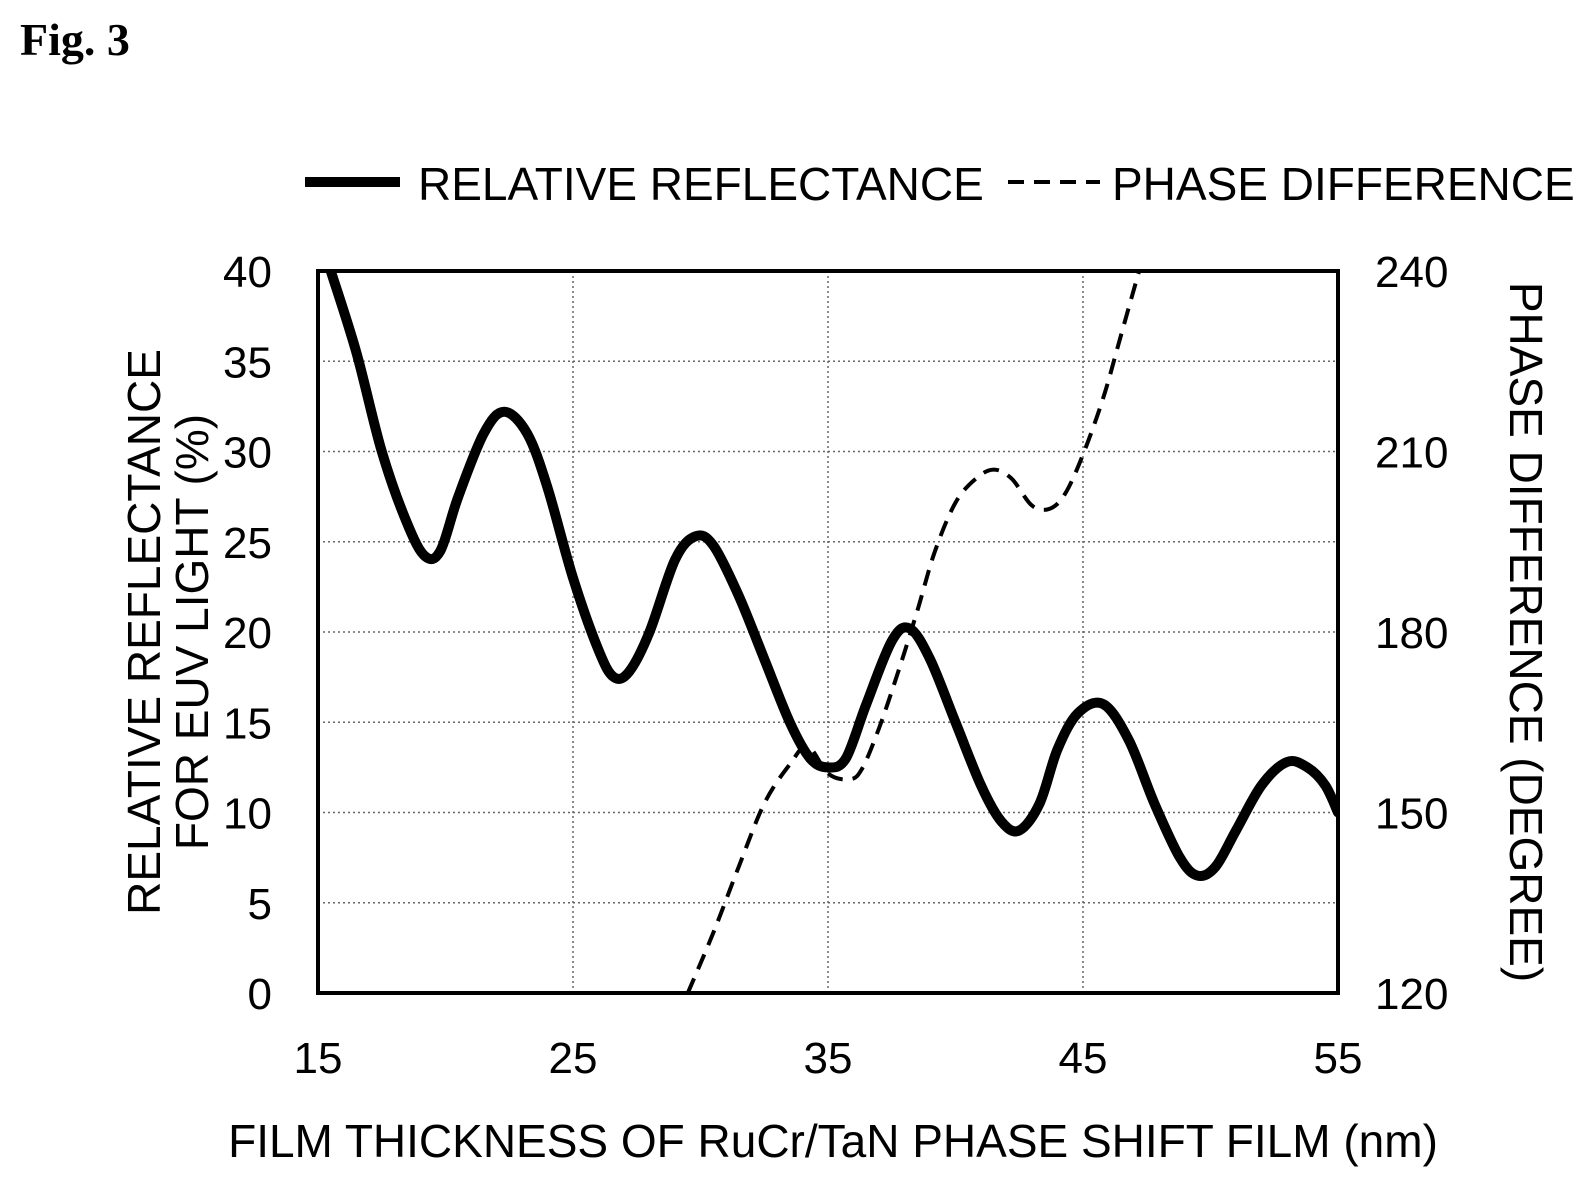 This screenshot has width=1573, height=1188. I want to click on legend: RELATIVE REFLECTANCE PHASE DIFFERENCE, so click(939, 184).